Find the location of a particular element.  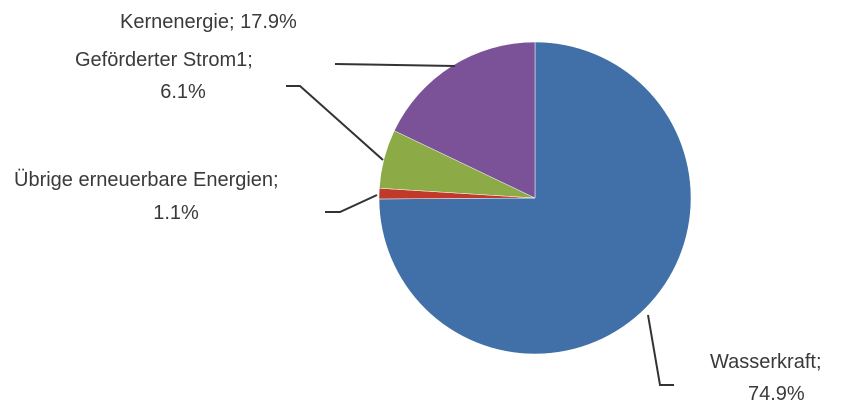

leader-line-wasserkraft is located at coordinates (660, 350).